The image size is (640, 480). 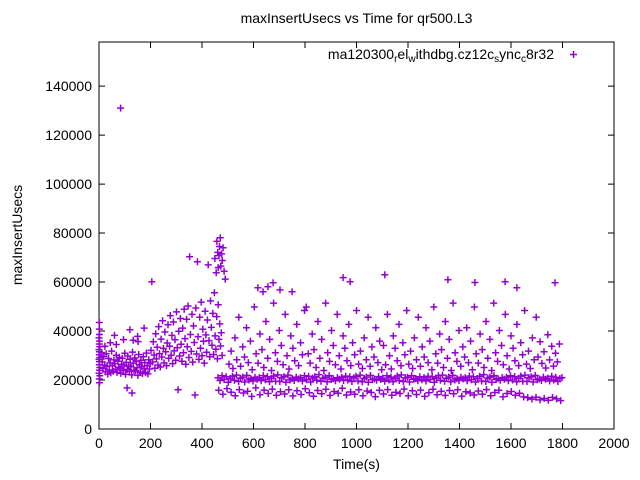 What do you see at coordinates (68, 135) in the screenshot?
I see `y-tick-label: 120000` at bounding box center [68, 135].